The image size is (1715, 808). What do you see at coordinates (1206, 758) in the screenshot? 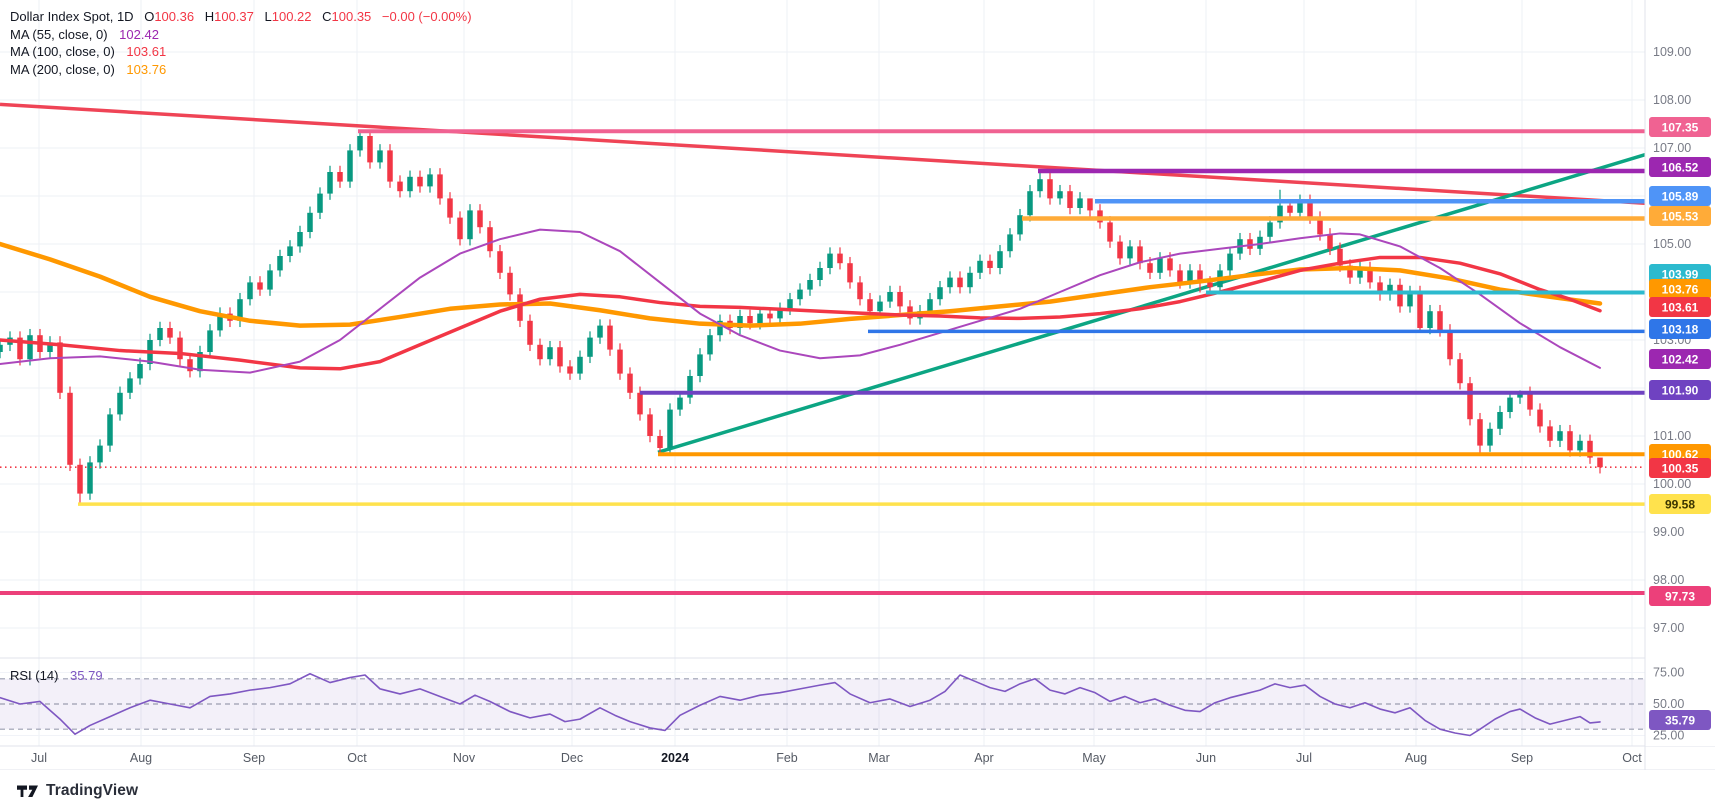
I see `svg-text: Jun` at bounding box center [1206, 758].